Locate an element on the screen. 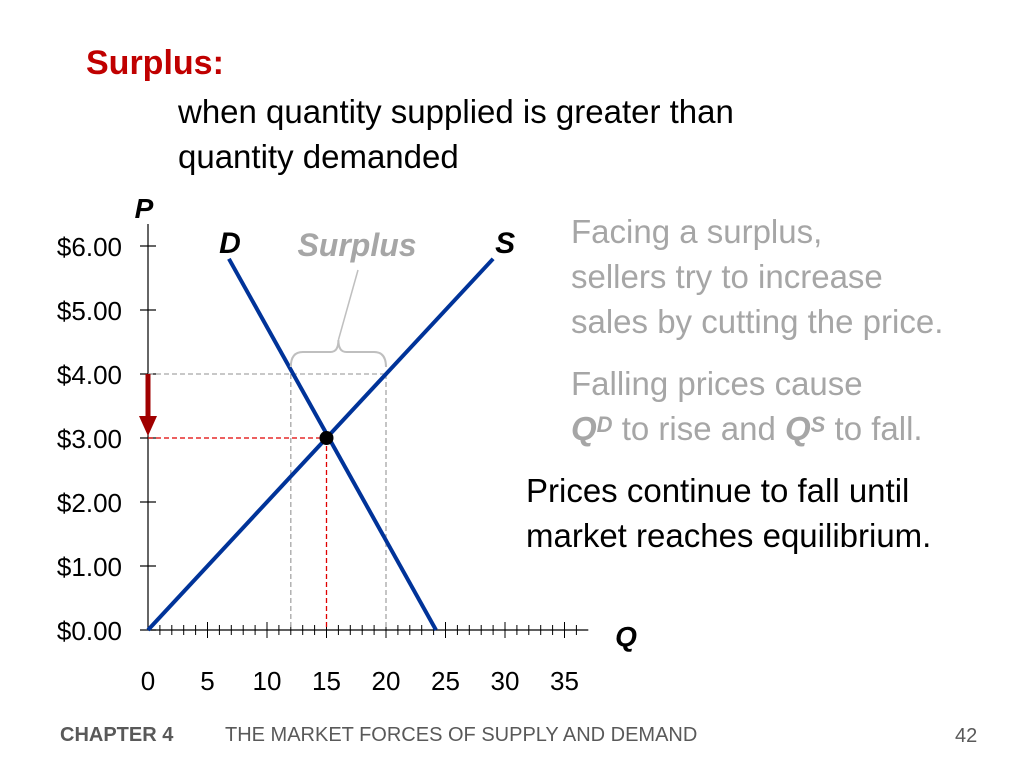  y-tick-label: $6.00 is located at coordinates (89, 247).